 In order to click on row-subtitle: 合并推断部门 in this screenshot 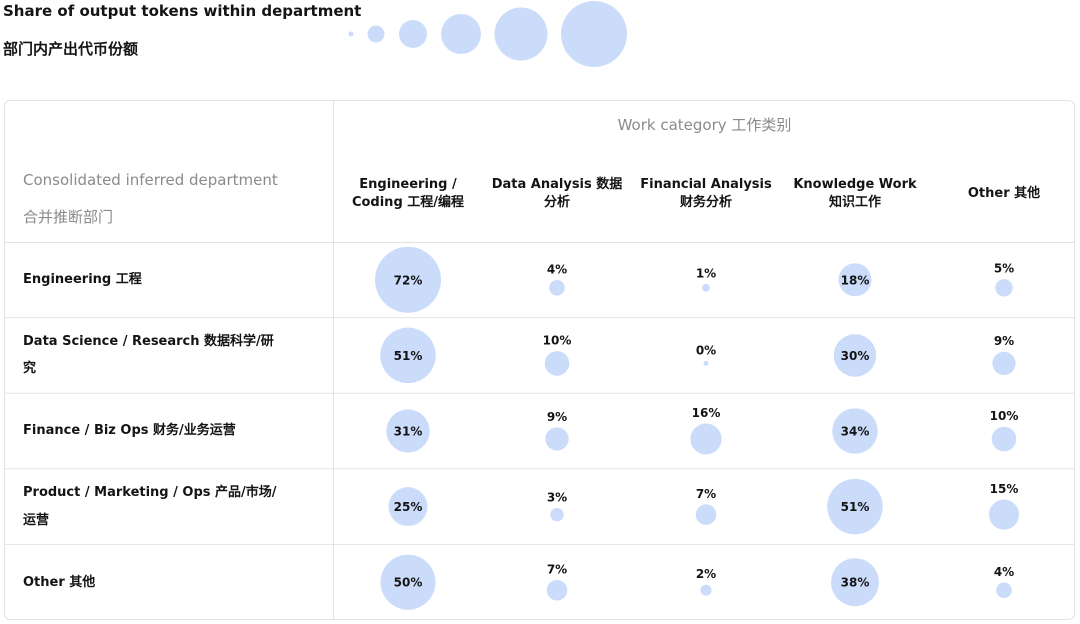, I will do `click(68, 217)`.